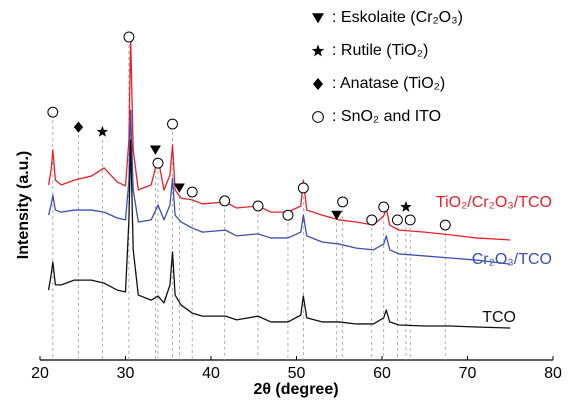 The image size is (570, 405). Describe the element at coordinates (397, 17) in the screenshot. I see `legend-label: : Eskolaite (Cr₂O₃)` at that location.